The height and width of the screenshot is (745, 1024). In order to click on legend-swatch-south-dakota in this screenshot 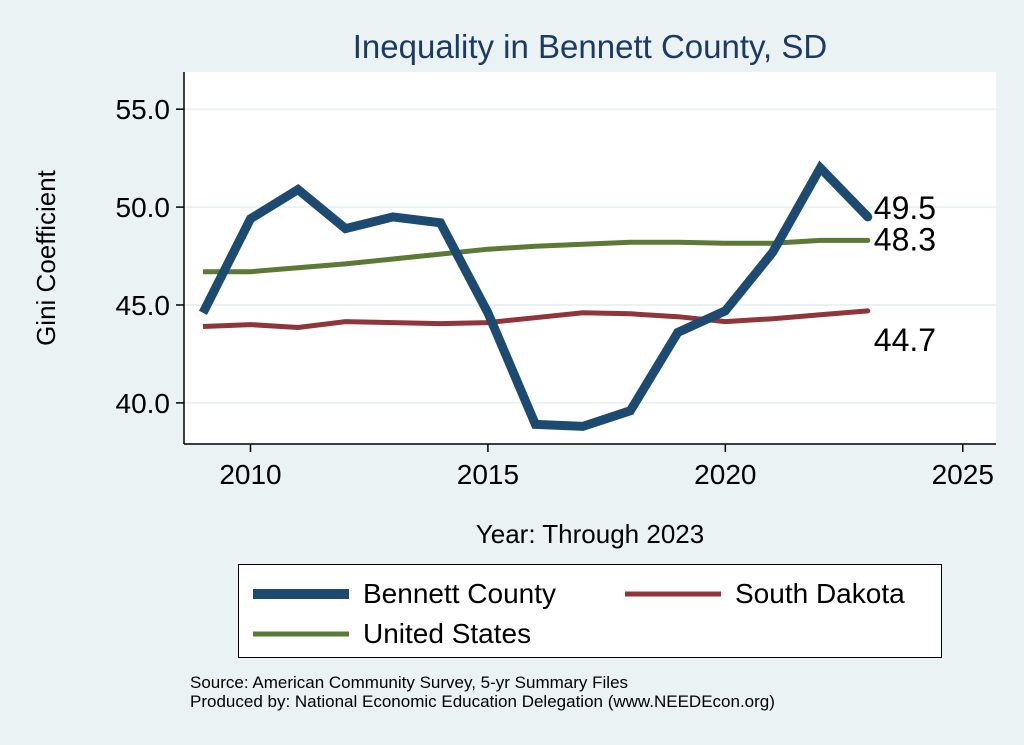, I will do `click(673, 594)`.